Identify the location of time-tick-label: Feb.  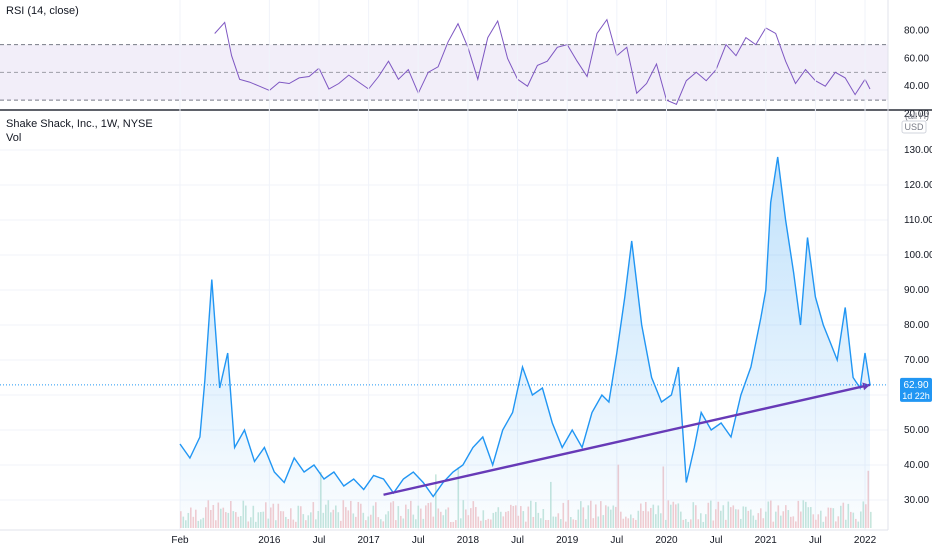
(180, 540).